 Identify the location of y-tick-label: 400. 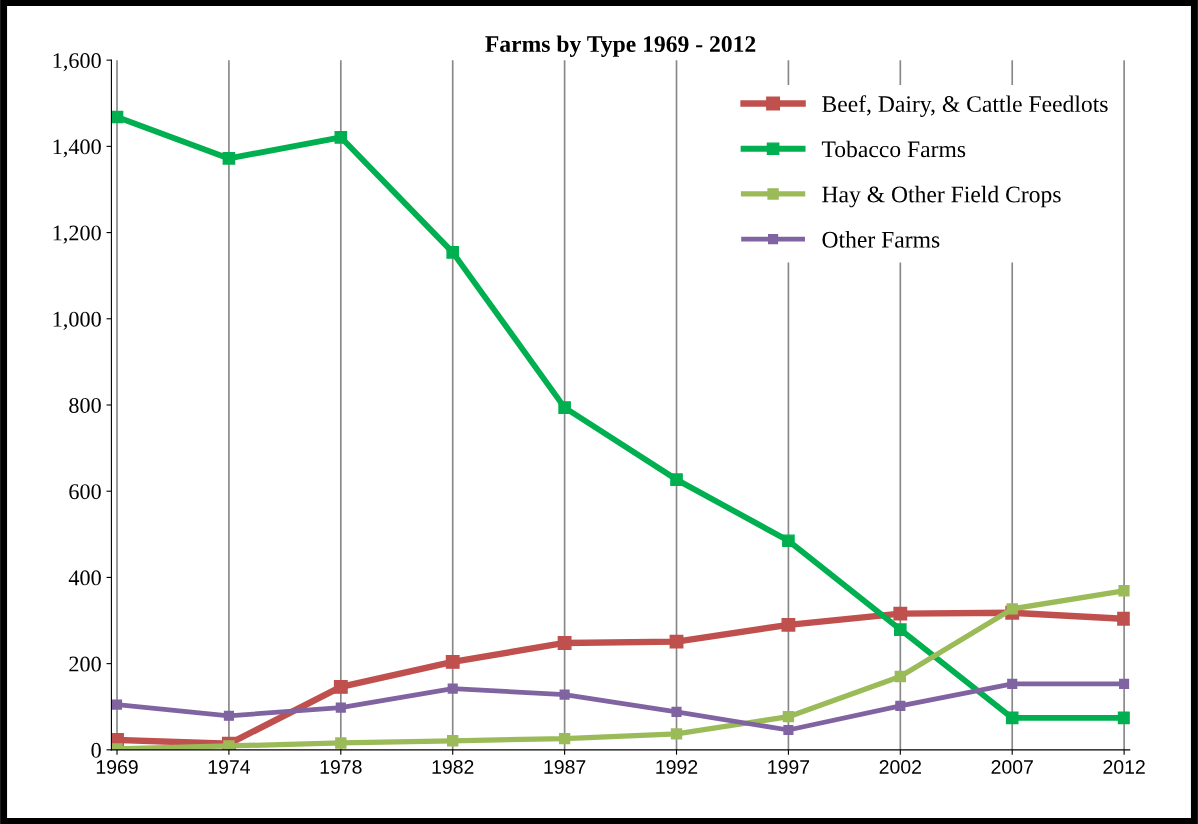
(84, 578).